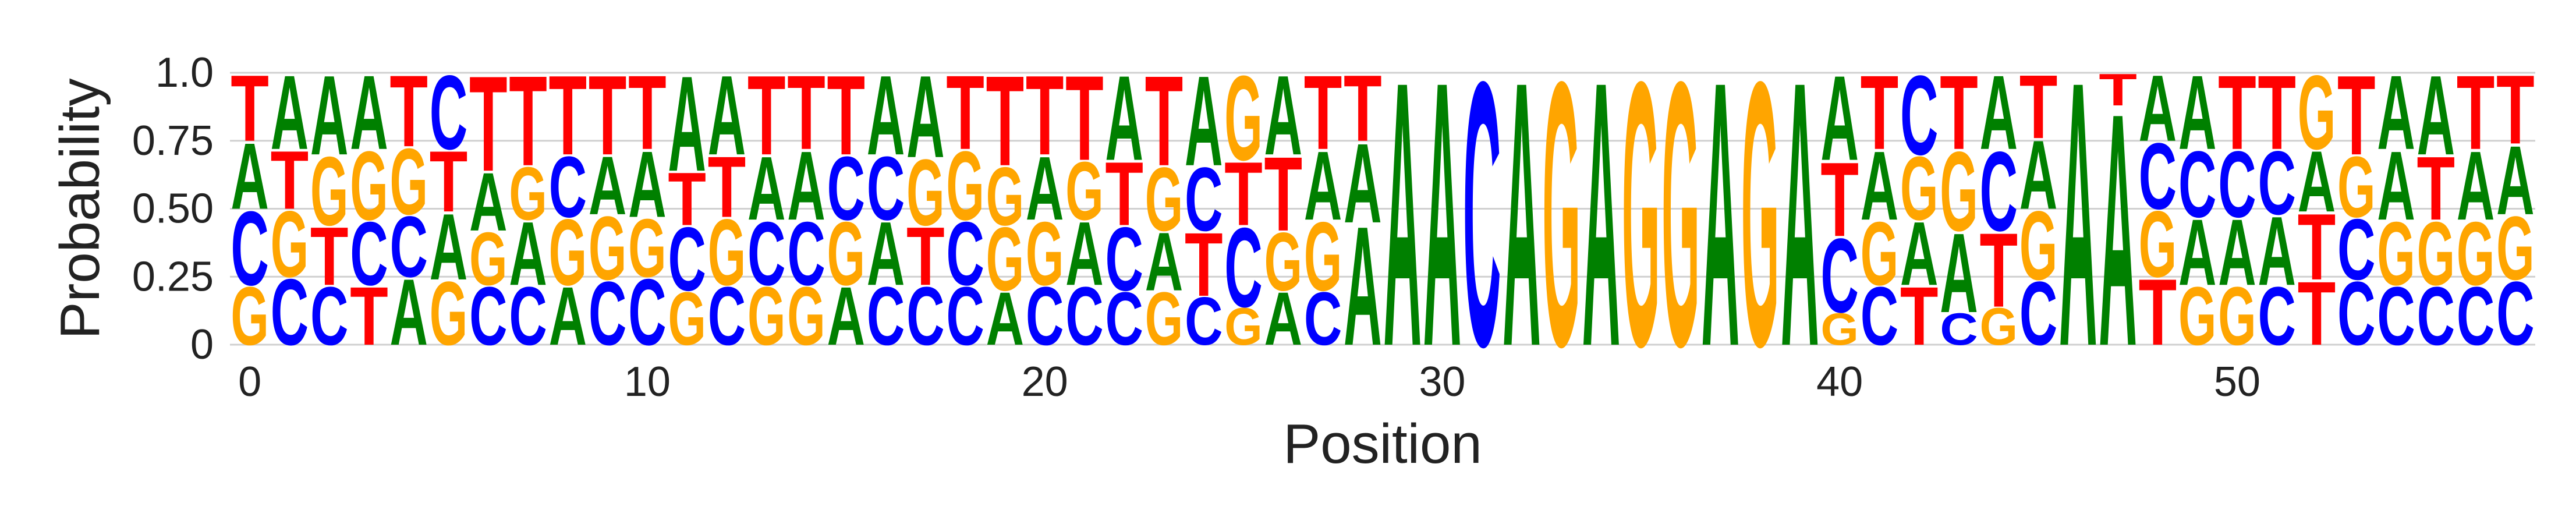  I want to click on letter-C-pos-42-3: C, so click(1919, 116).